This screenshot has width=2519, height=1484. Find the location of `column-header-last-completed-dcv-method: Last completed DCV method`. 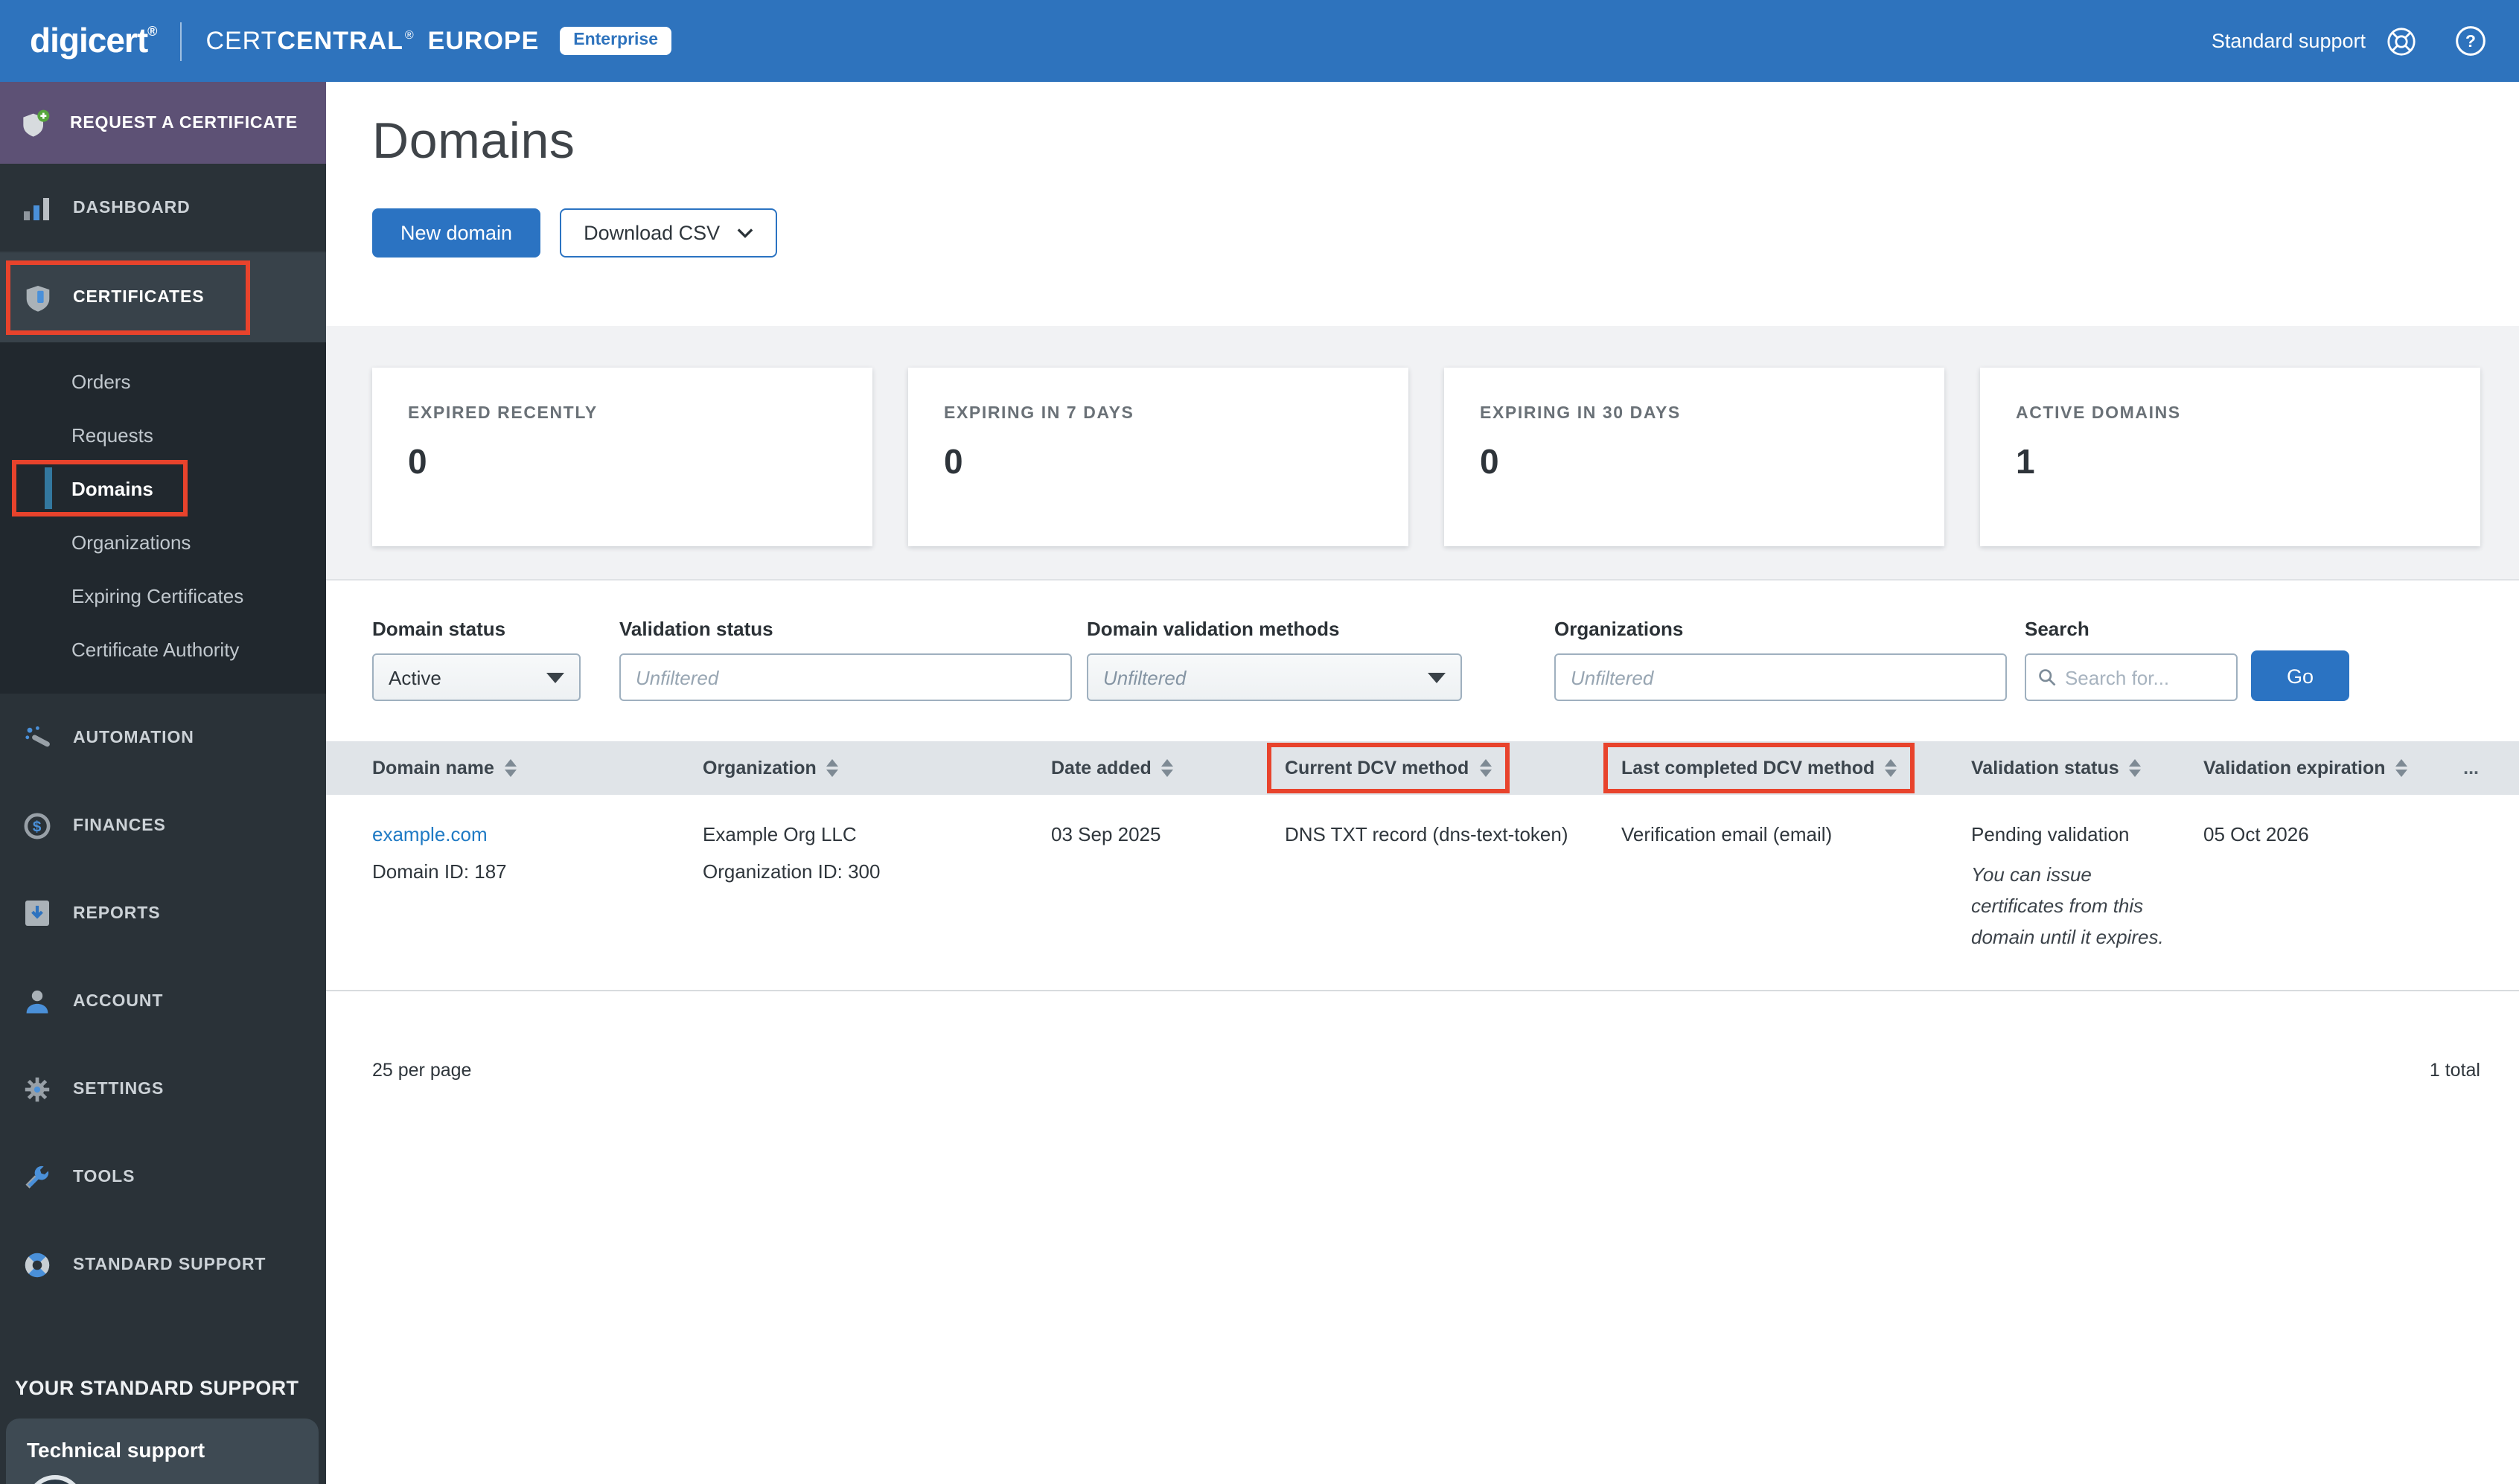

column-header-last-completed-dcv-method: Last completed DCV method is located at coordinates (1787, 768).